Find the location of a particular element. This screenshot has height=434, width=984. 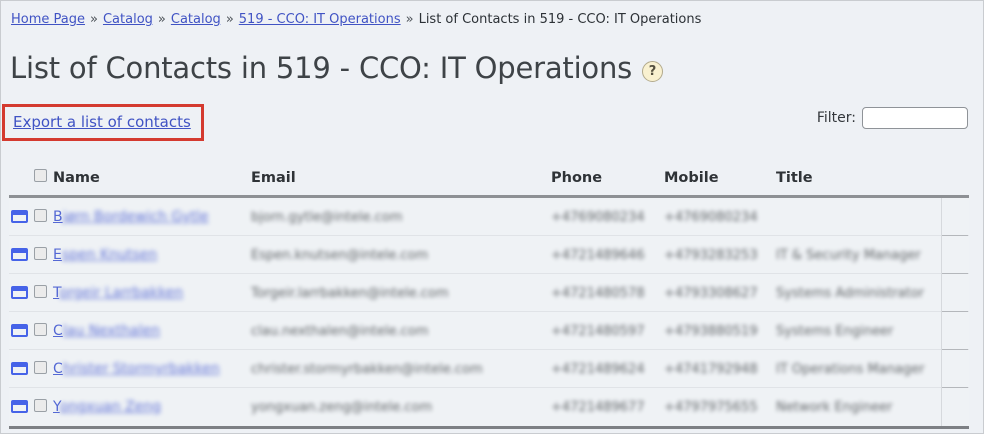

contact-name-link: Bjørn Bordewich Gytle is located at coordinates (131, 217).